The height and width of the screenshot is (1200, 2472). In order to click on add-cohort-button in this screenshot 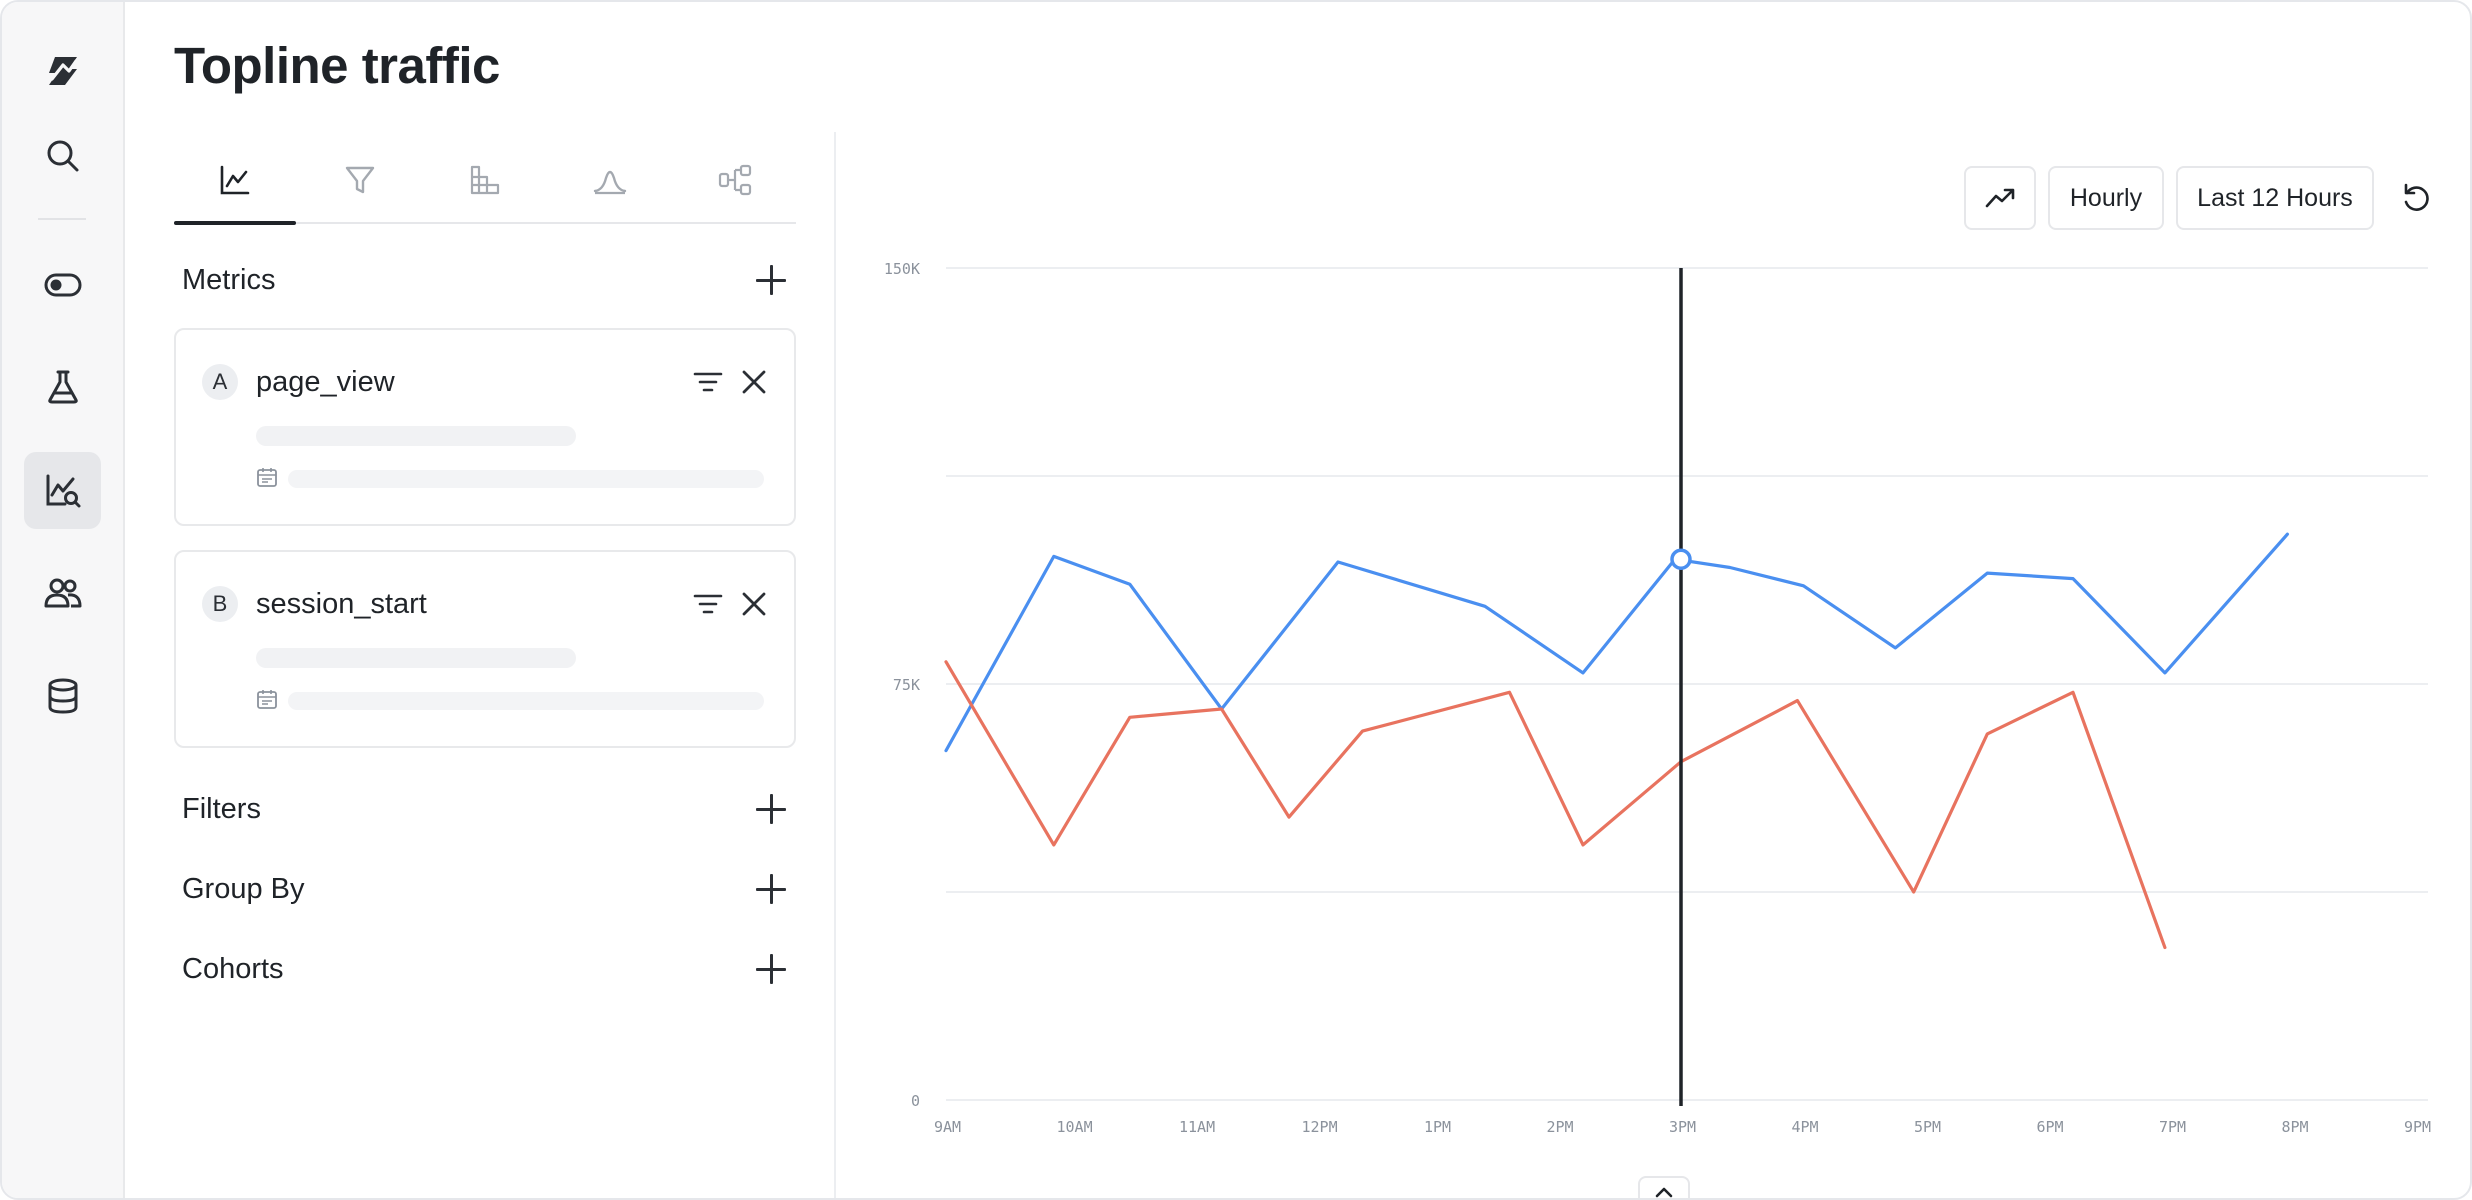, I will do `click(771, 969)`.